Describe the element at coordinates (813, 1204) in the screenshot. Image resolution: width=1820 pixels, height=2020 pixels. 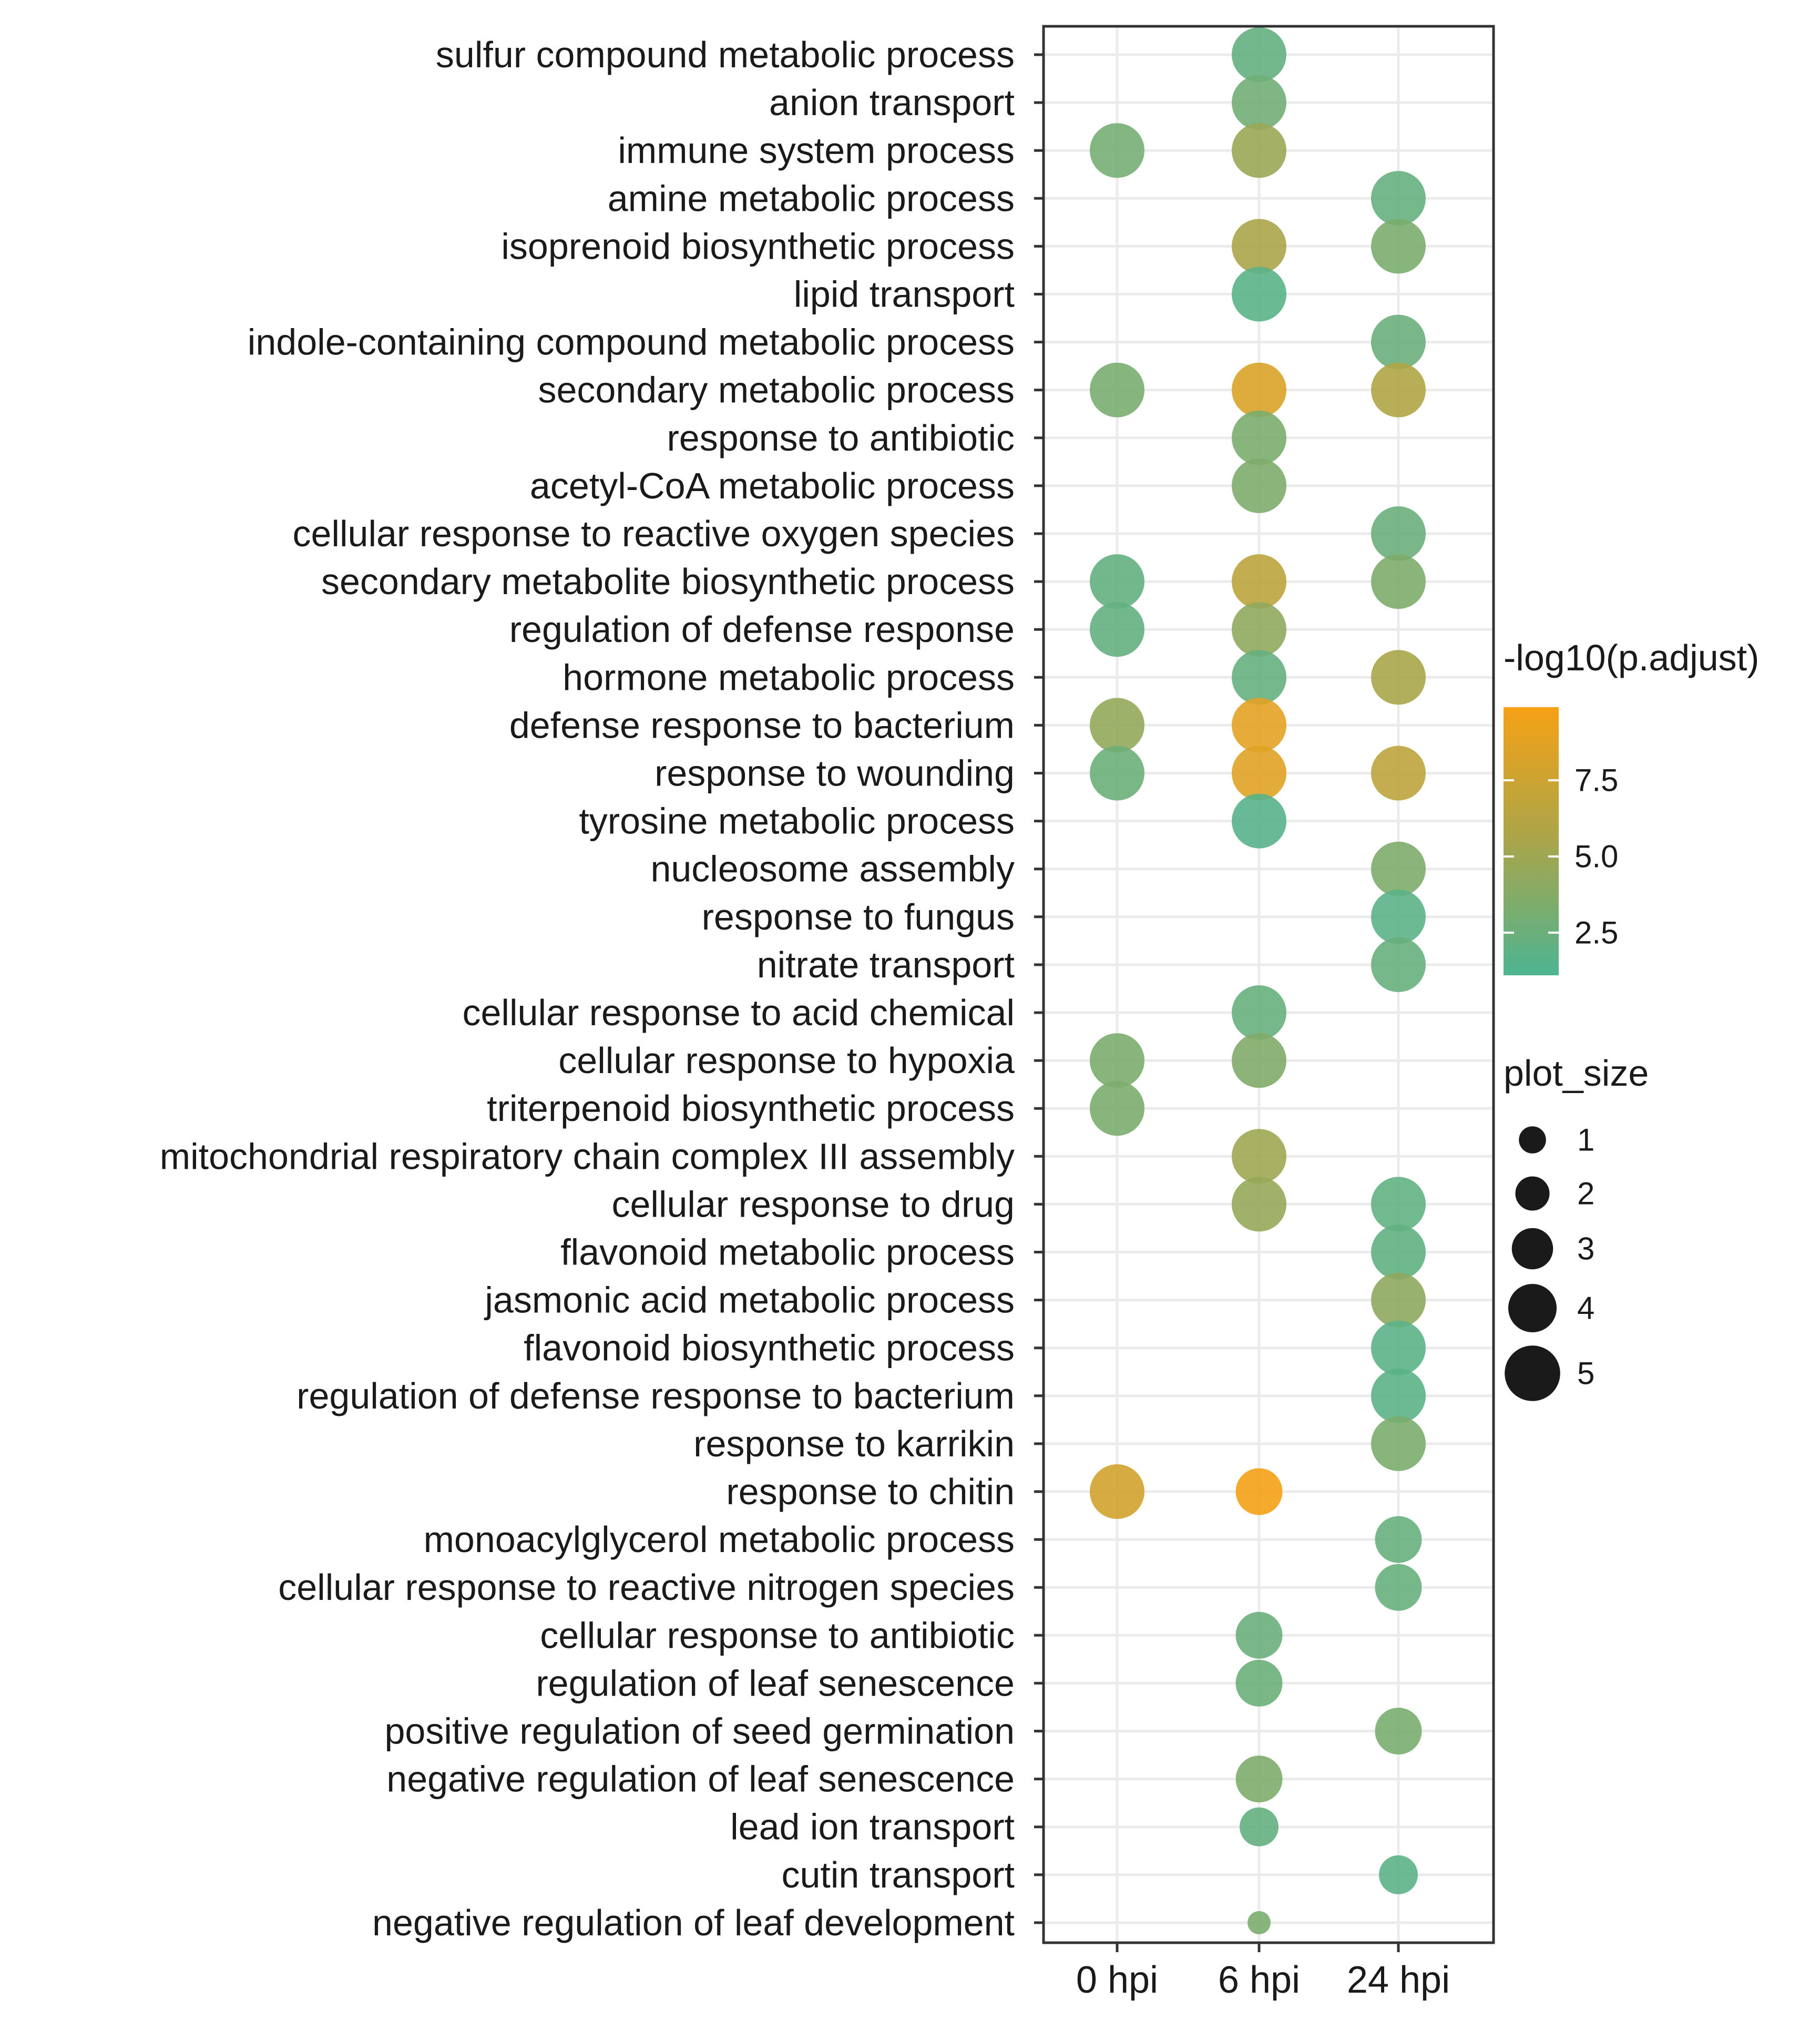
I see `y-tick-label: cellular response to drug` at that location.